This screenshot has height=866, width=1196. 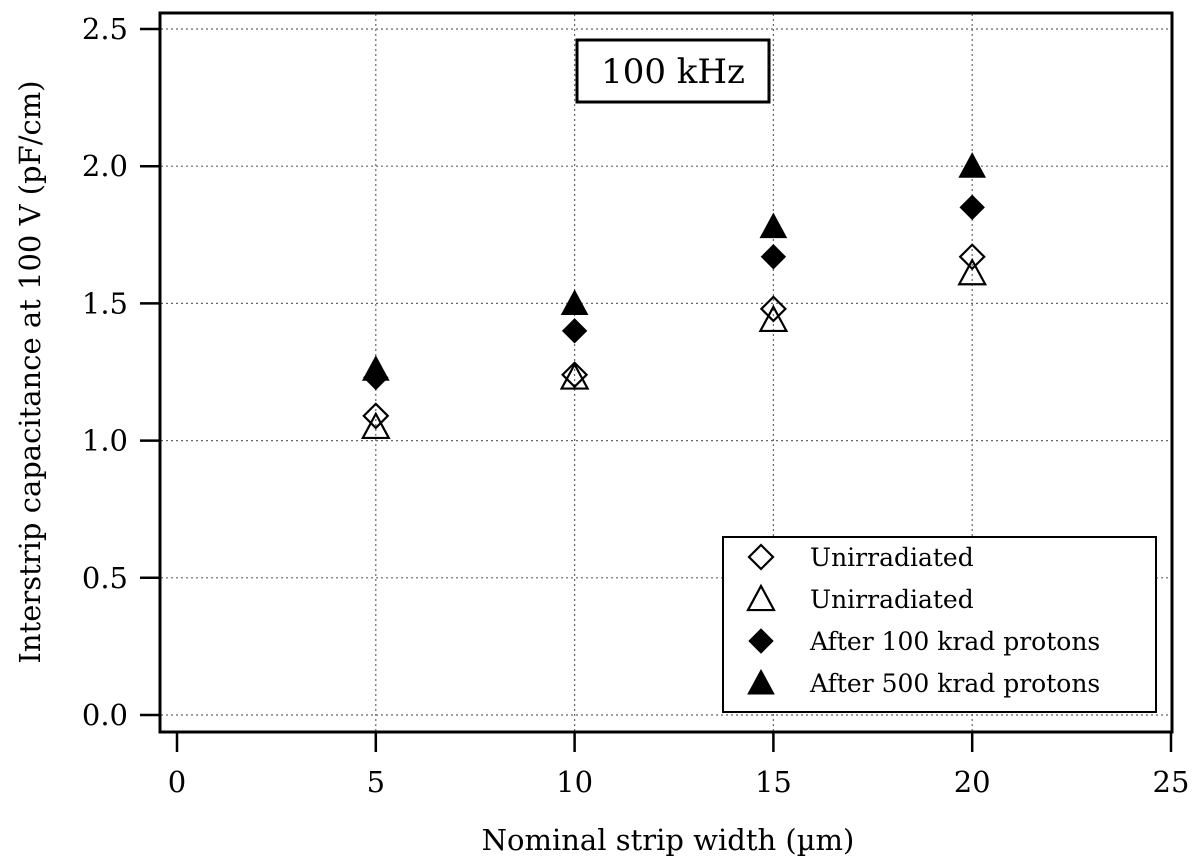 I want to click on y-tick-label: 2.5, so click(x=105, y=29).